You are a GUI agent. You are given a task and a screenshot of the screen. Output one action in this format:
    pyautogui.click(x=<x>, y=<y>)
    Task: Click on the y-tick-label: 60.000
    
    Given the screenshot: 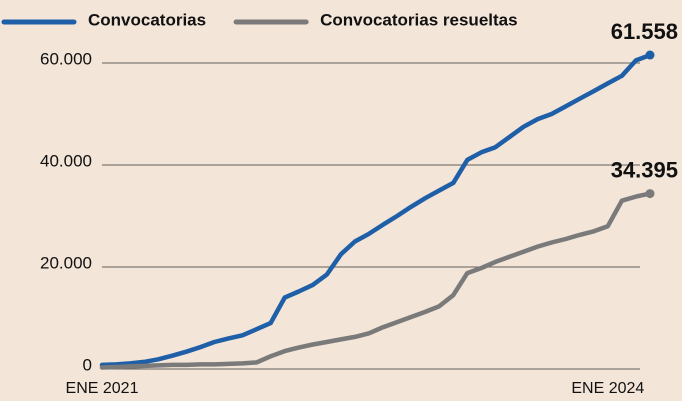 What is the action you would take?
    pyautogui.click(x=66, y=58)
    